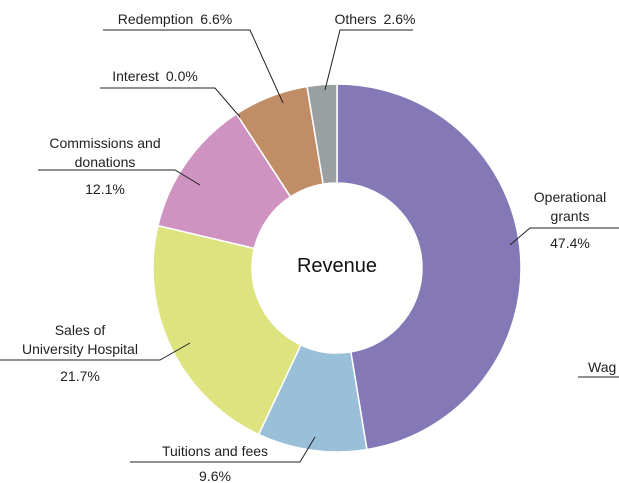 This screenshot has width=619, height=483. What do you see at coordinates (570, 243) in the screenshot?
I see `value-label: 47.4%` at bounding box center [570, 243].